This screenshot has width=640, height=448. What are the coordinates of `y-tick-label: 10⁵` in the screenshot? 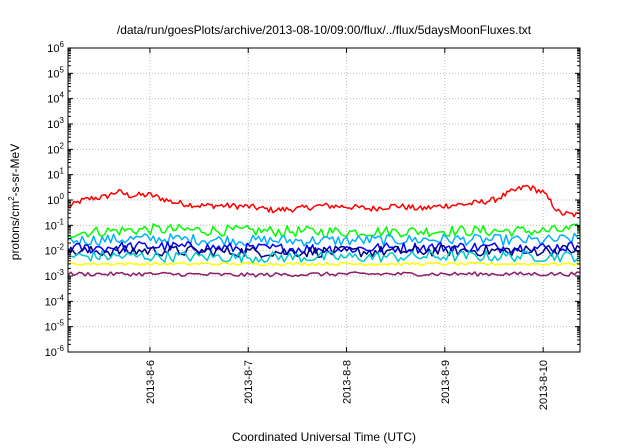 It's located at (55, 72).